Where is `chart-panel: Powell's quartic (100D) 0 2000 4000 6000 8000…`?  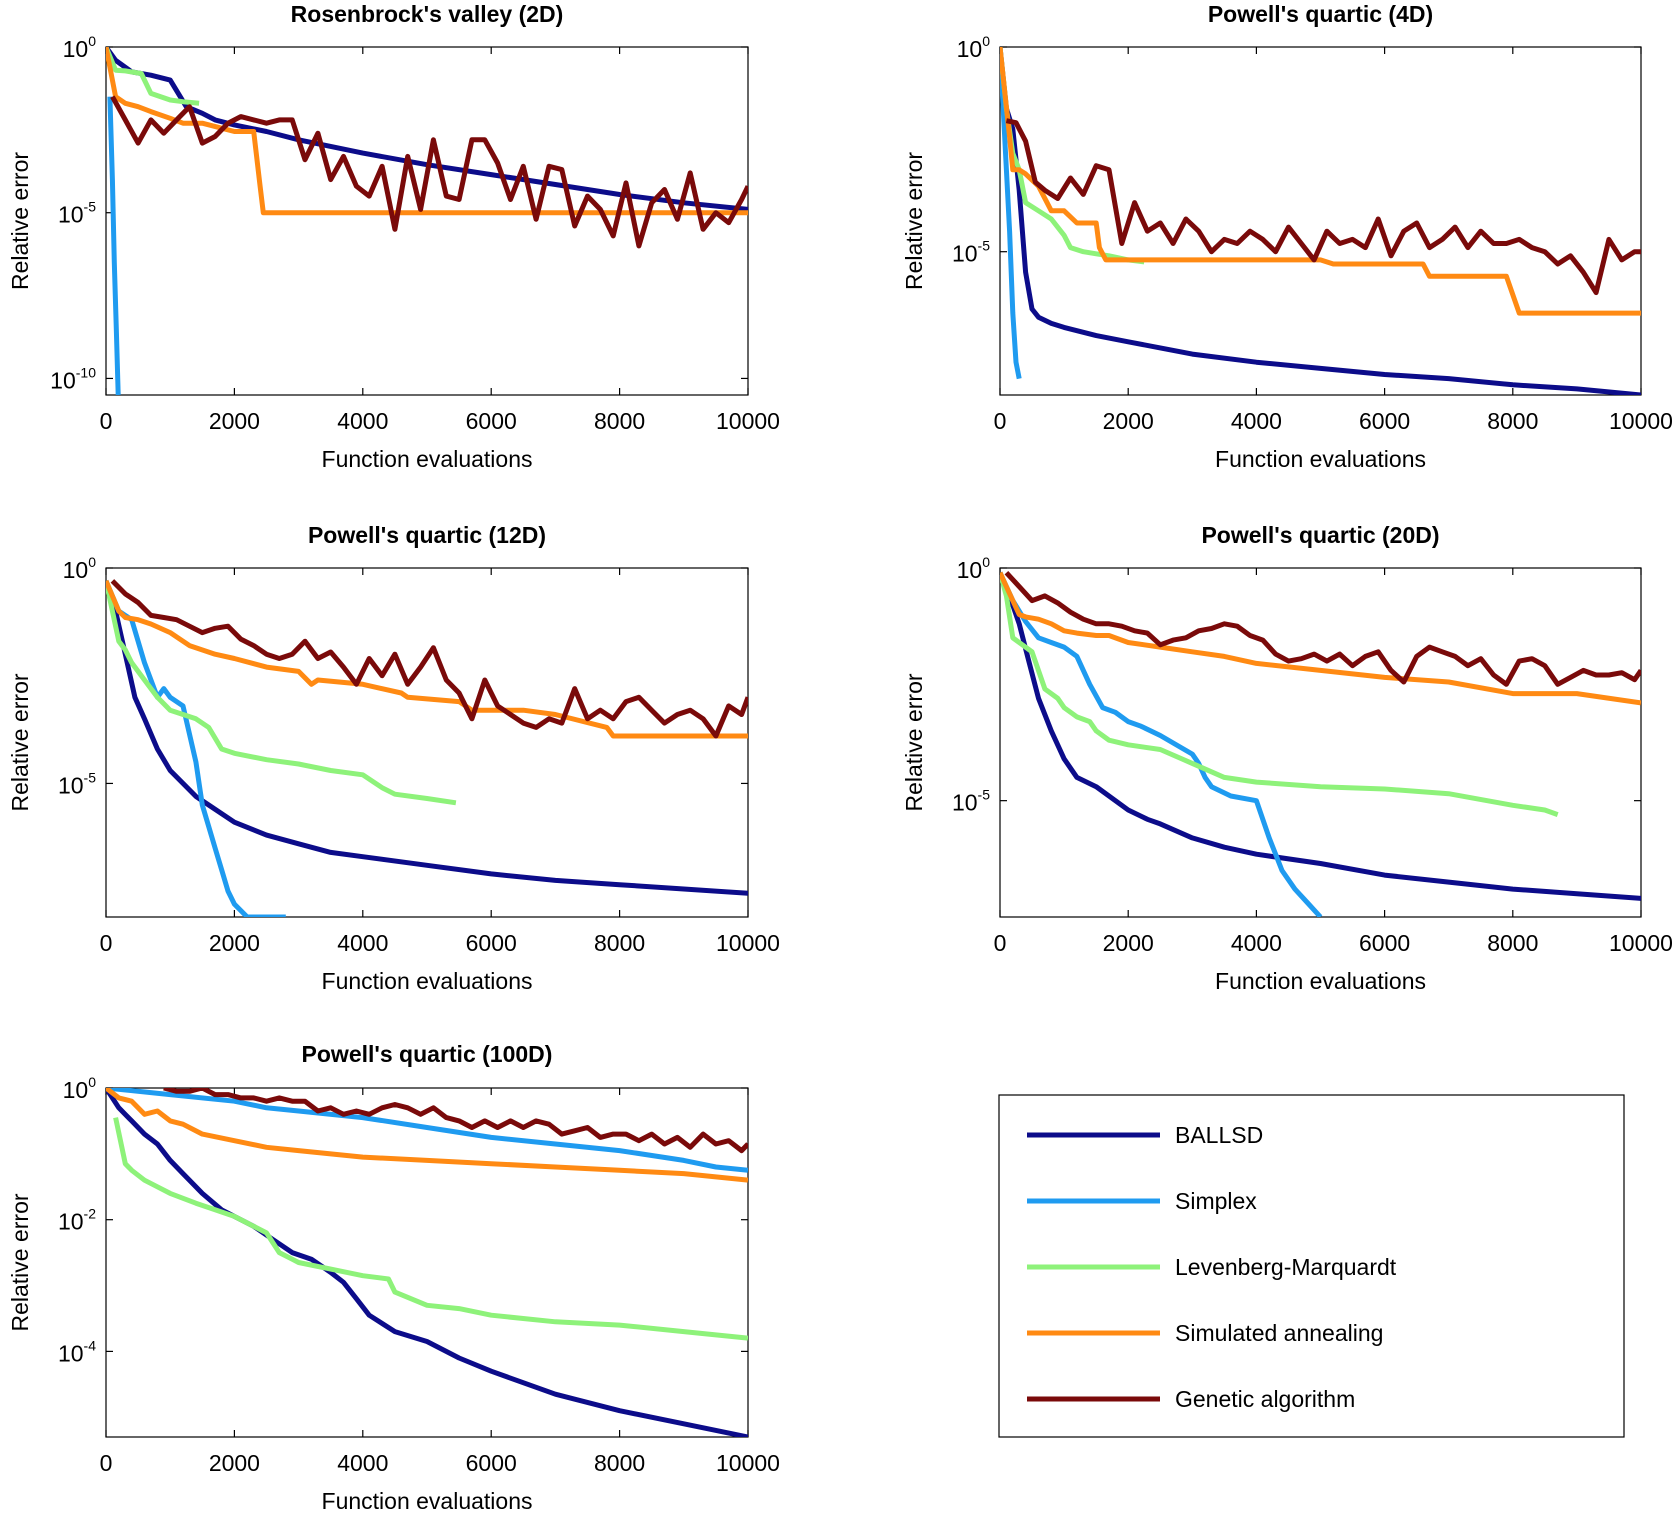 chart-panel: Powell's quartic (100D) 0 2000 4000 6000 8000… is located at coordinates (393, 1277).